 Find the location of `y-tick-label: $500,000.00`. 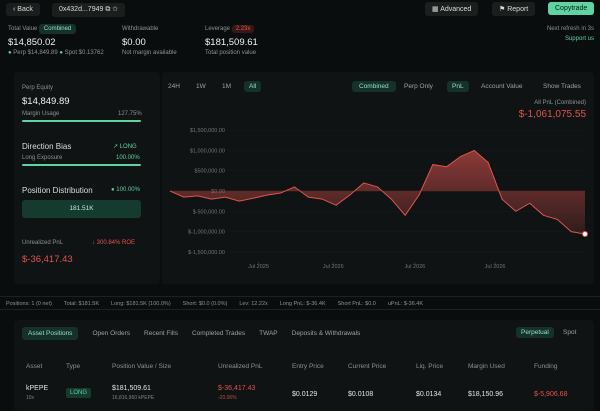

y-tick-label: $500,000.00 is located at coordinates (209, 172).